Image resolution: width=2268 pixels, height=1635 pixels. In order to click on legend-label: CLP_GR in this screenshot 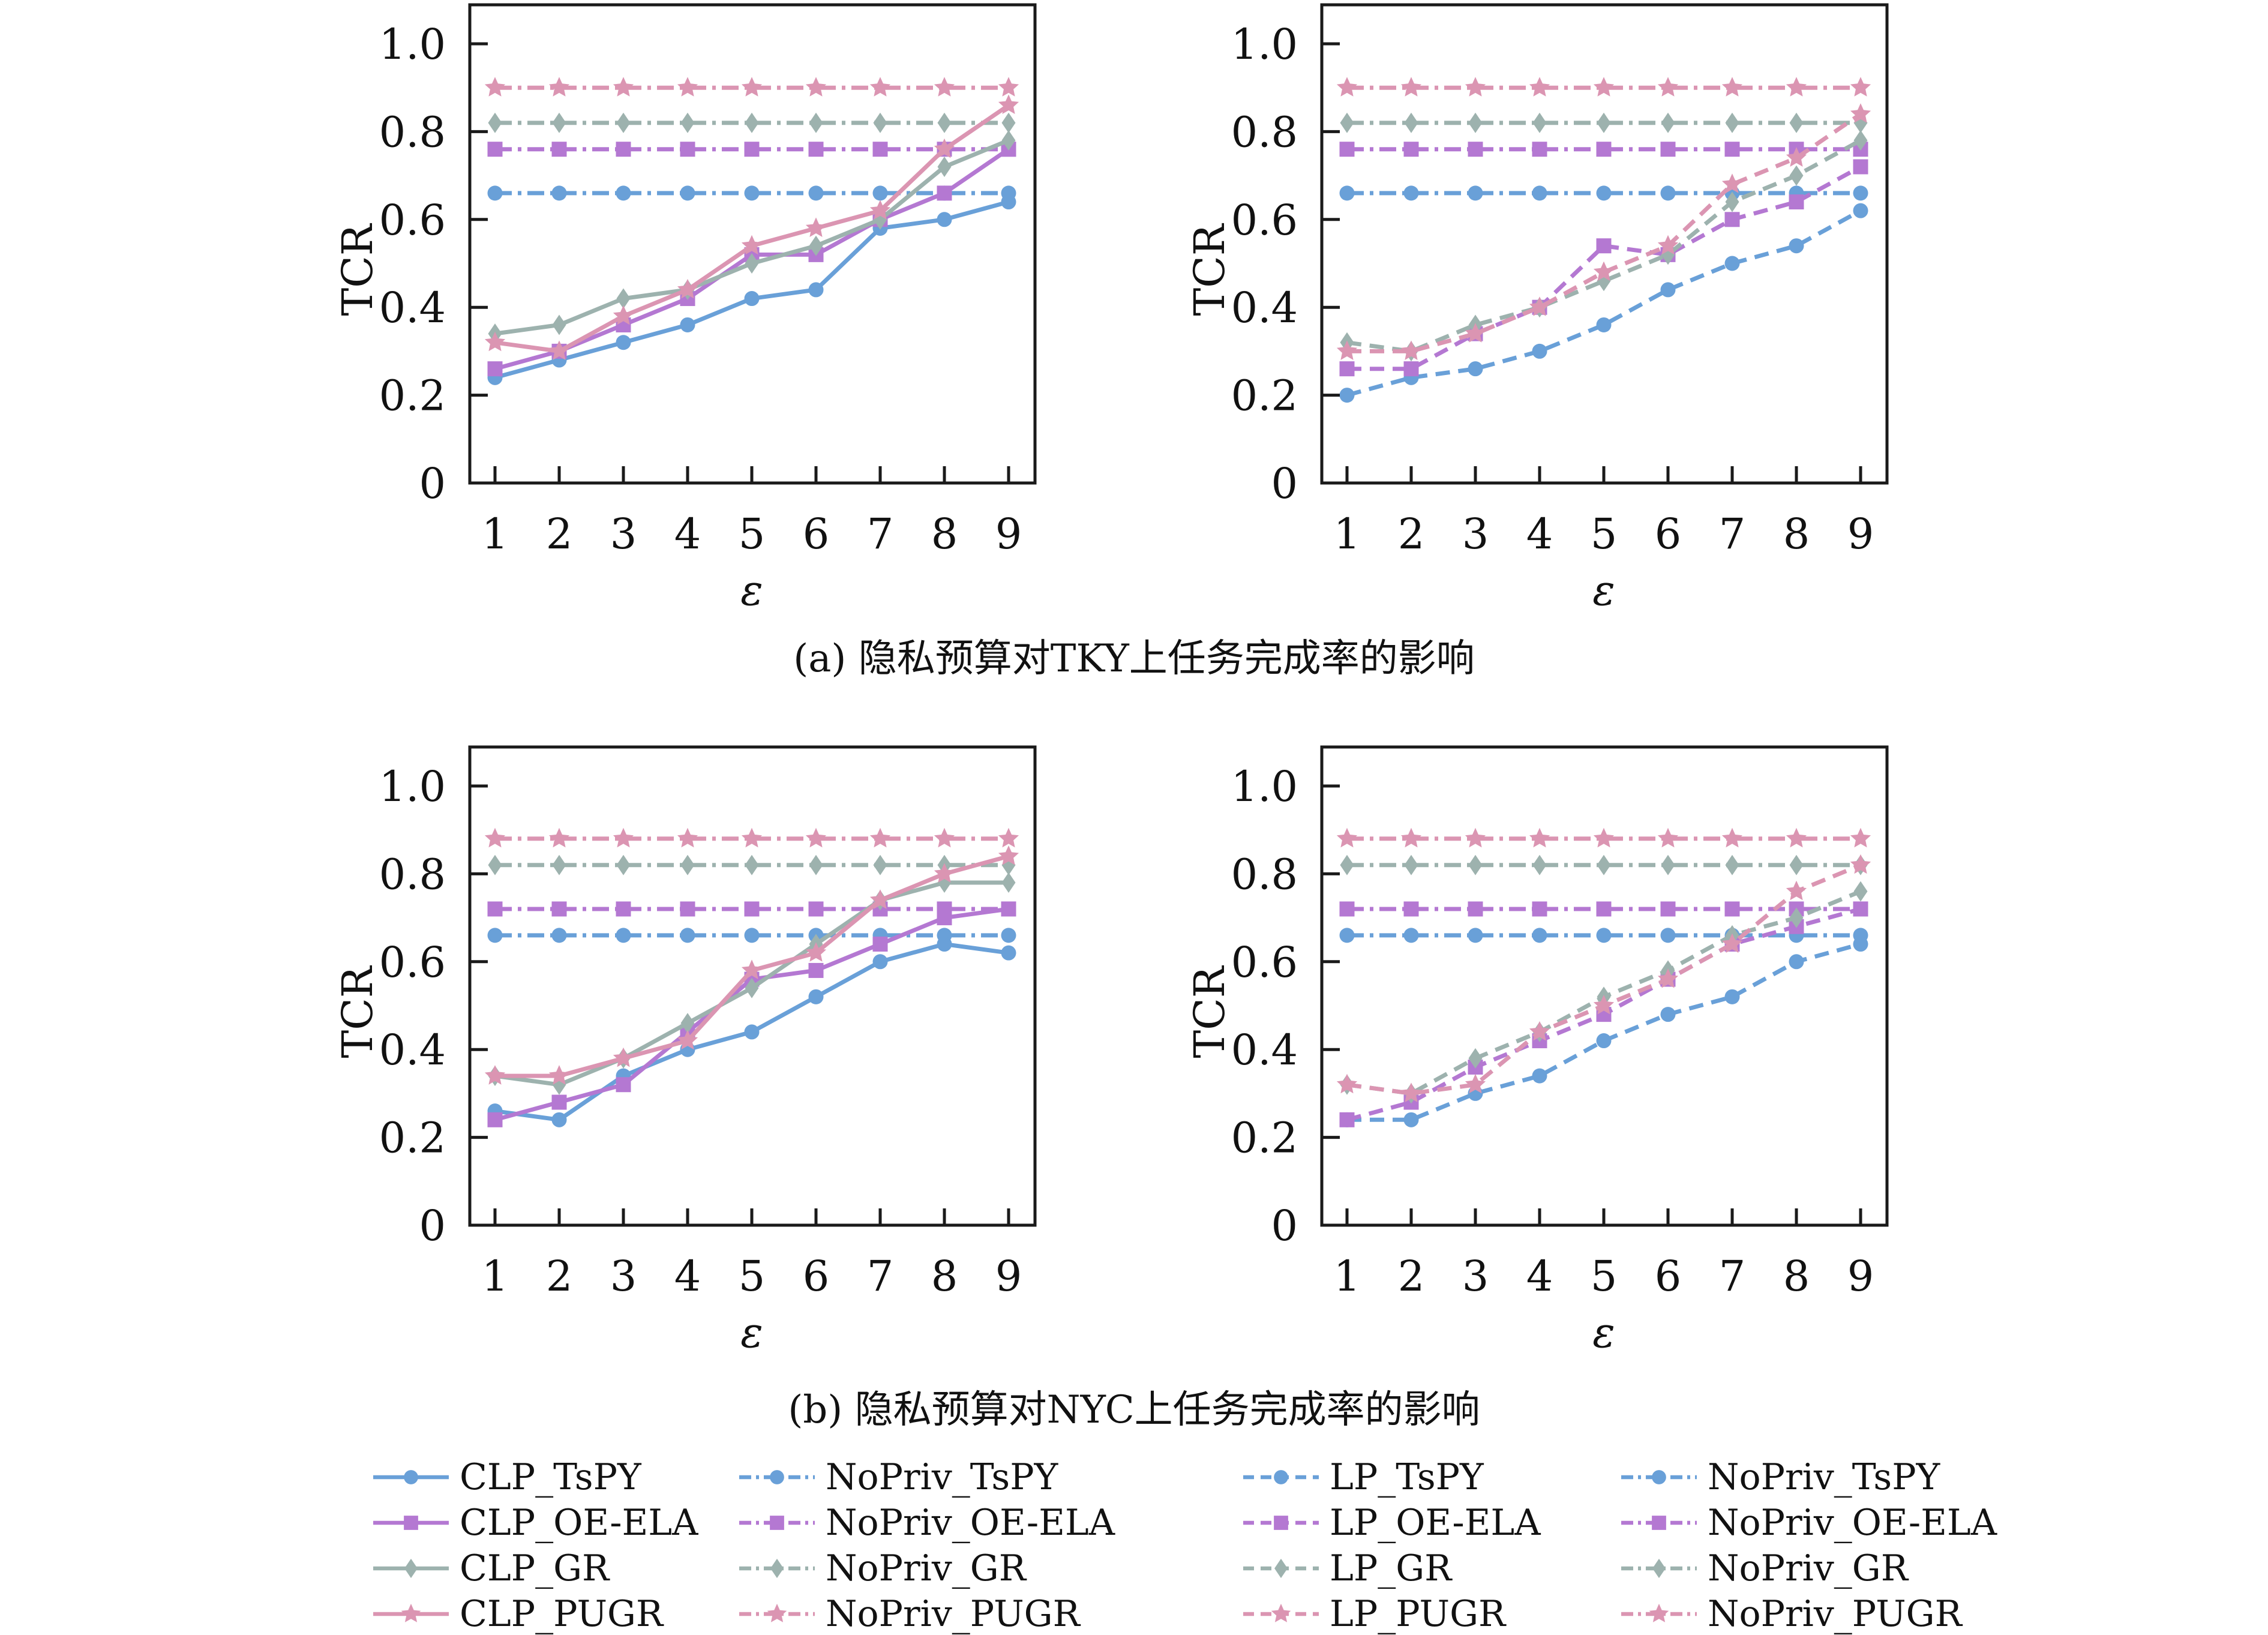, I will do `click(535, 1568)`.